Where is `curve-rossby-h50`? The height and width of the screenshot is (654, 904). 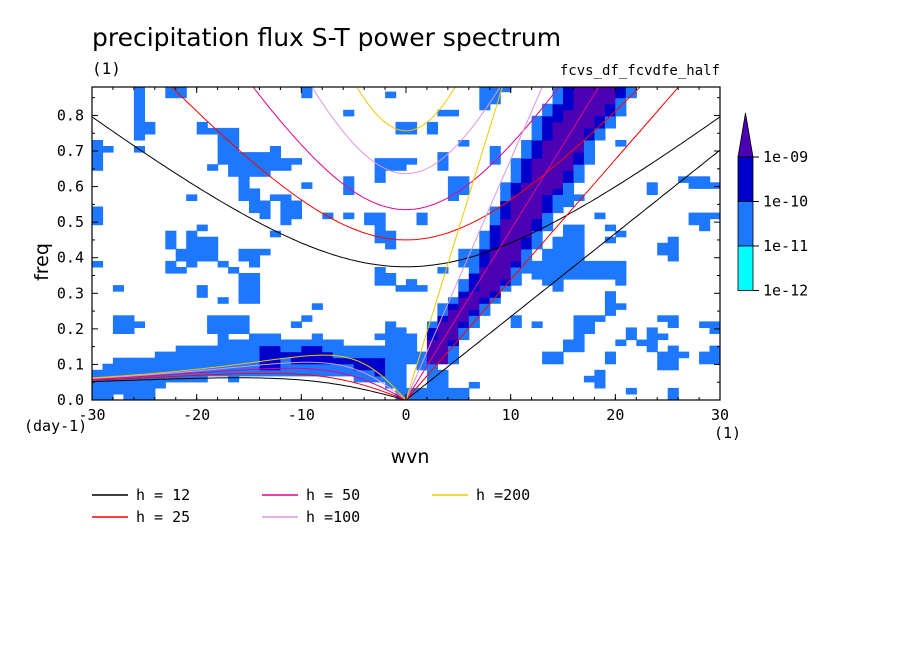 curve-rossby-h50 is located at coordinates (249, 383).